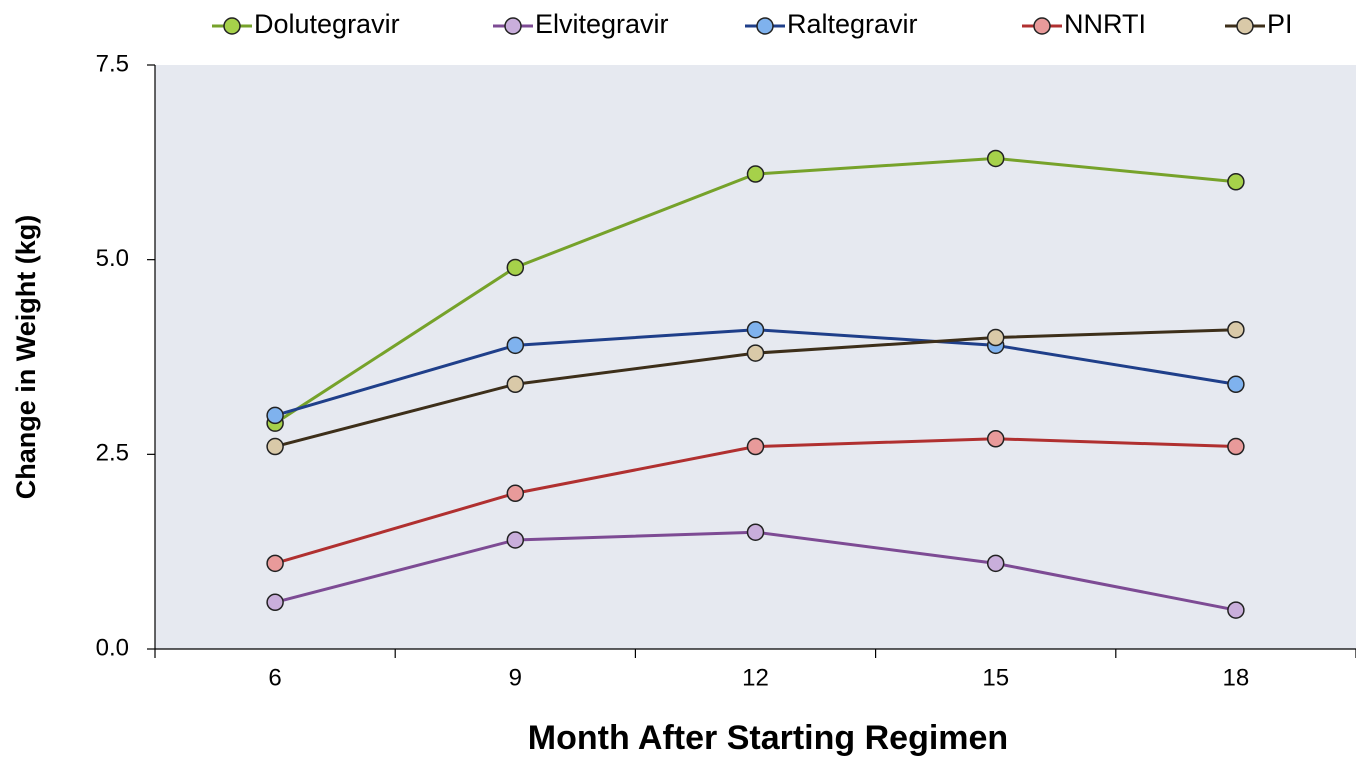  Describe the element at coordinates (112, 647) in the screenshot. I see `y-tick-label: 0.0` at that location.